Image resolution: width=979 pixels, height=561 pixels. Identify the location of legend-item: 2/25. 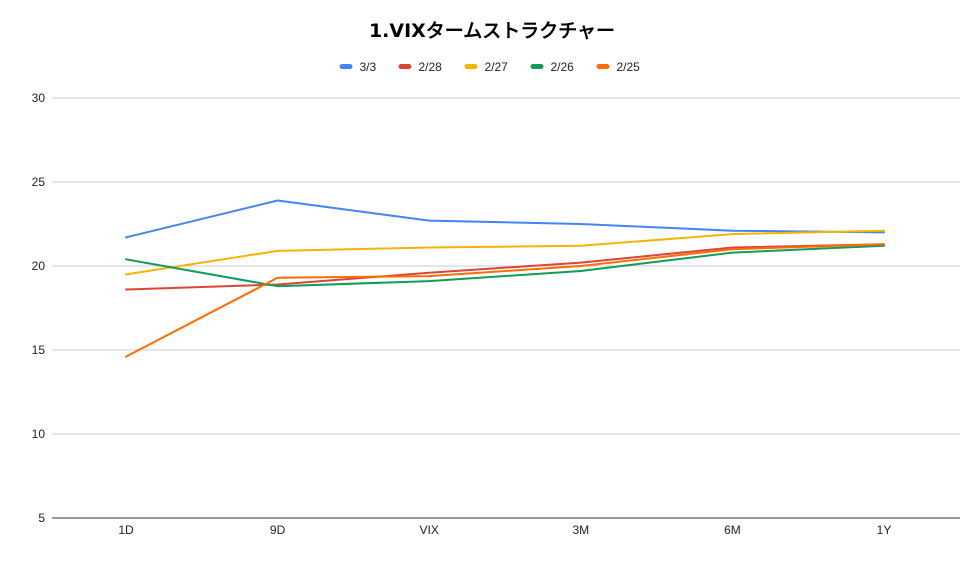
(618, 67).